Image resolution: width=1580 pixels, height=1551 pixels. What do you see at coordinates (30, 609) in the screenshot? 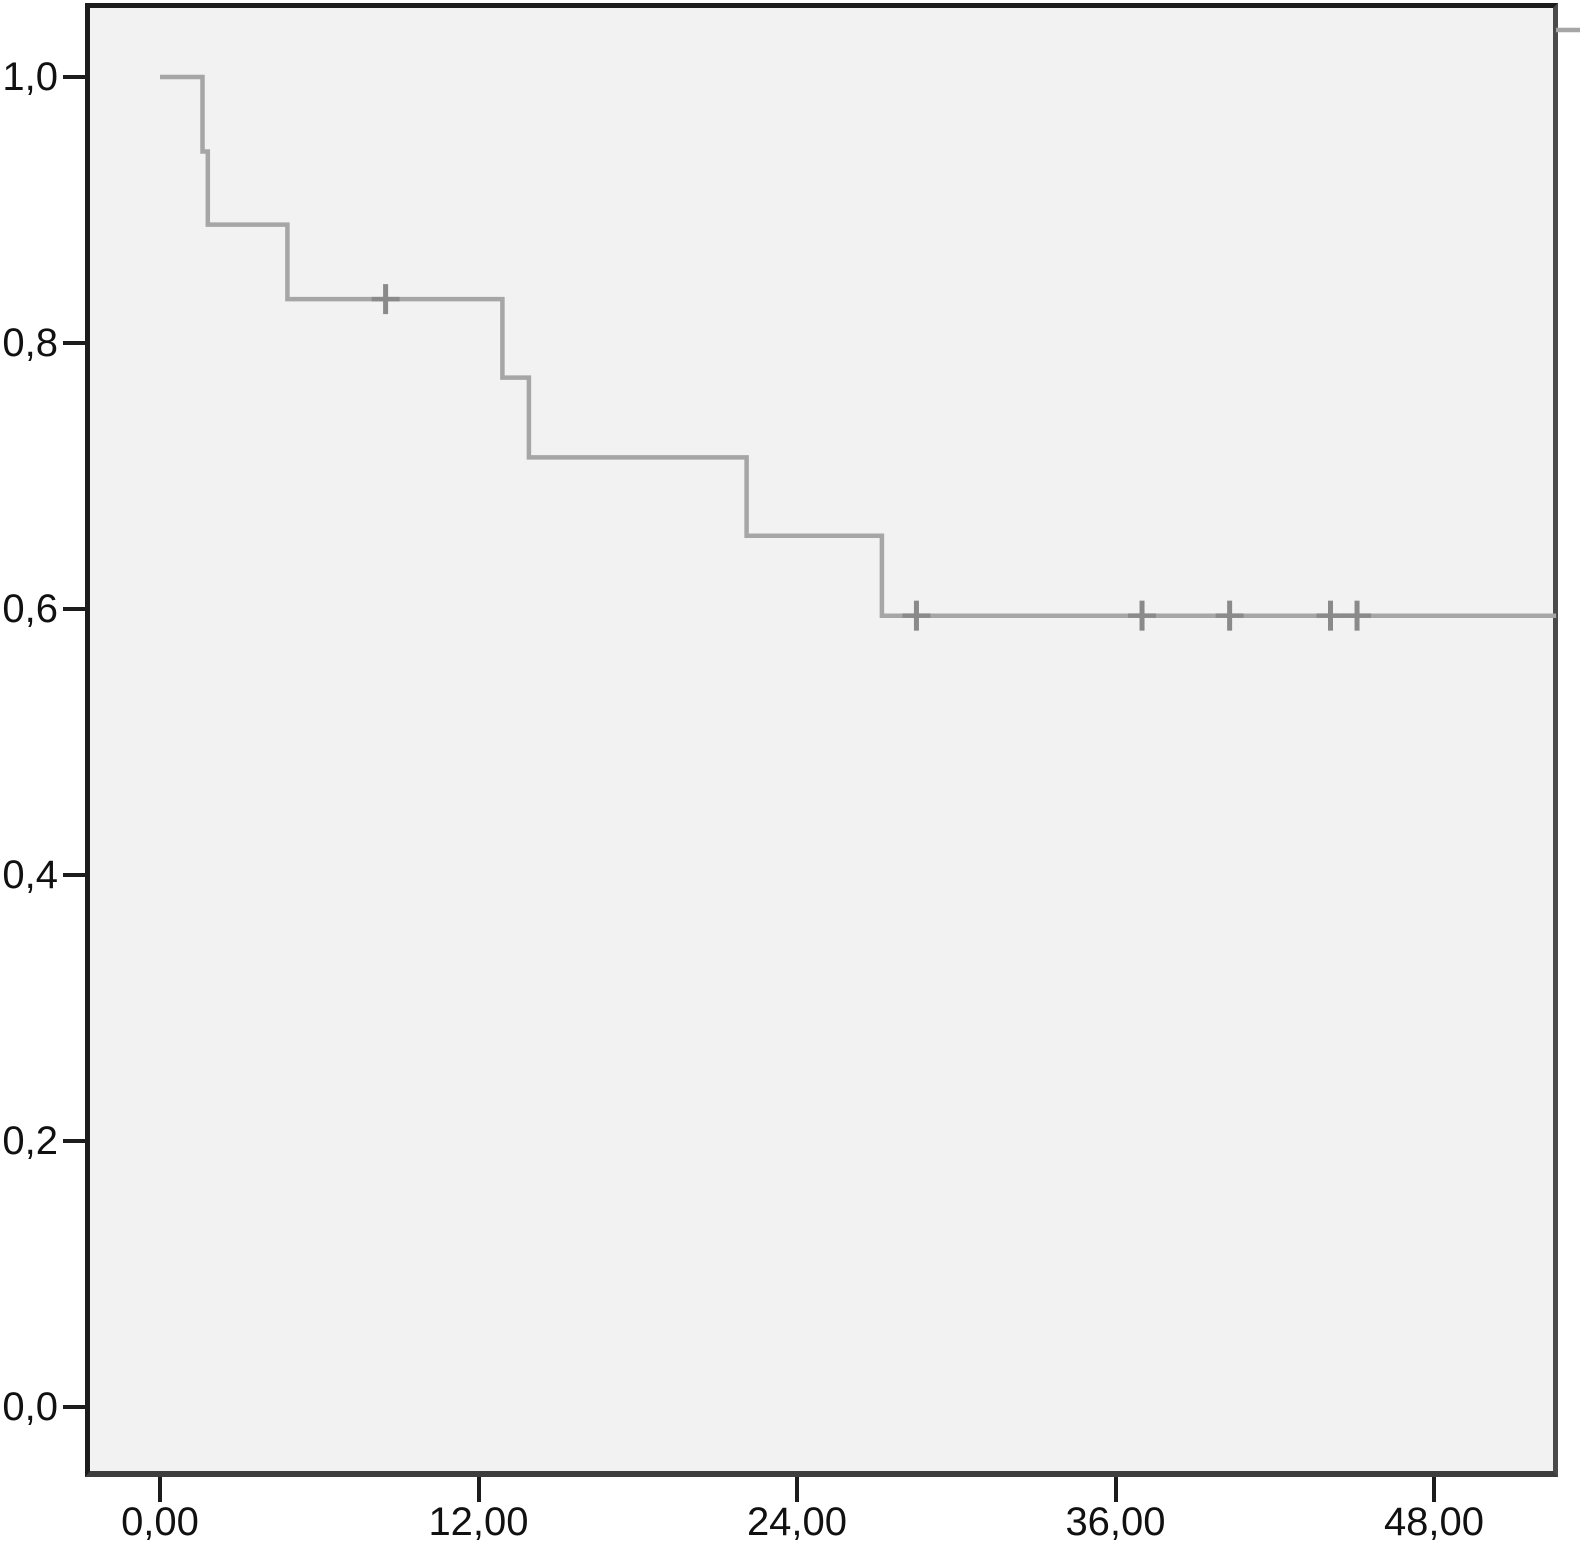
I see `y-axis-tick-label: 0,6` at bounding box center [30, 609].